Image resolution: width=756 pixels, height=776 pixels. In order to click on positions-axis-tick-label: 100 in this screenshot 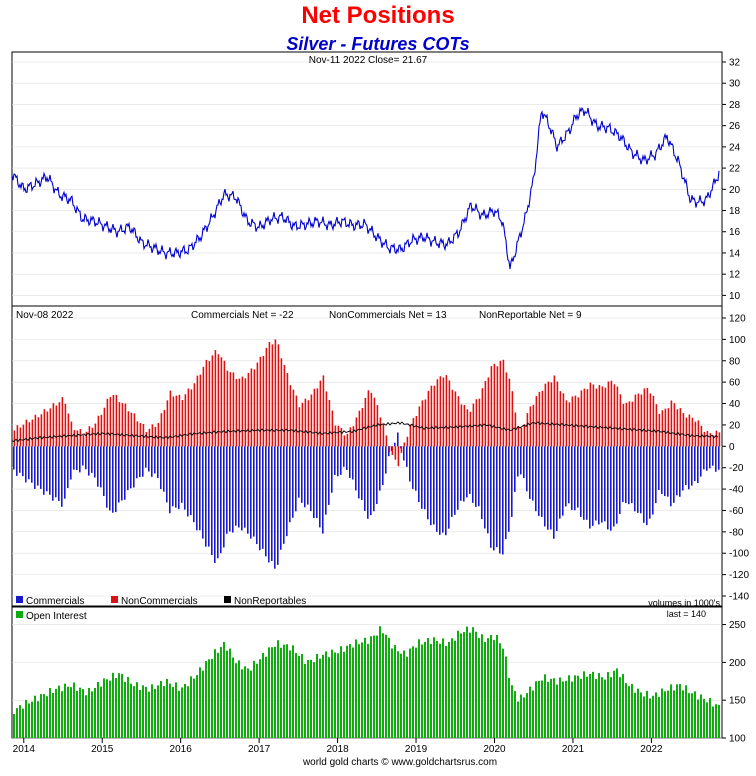, I will do `click(737, 340)`.